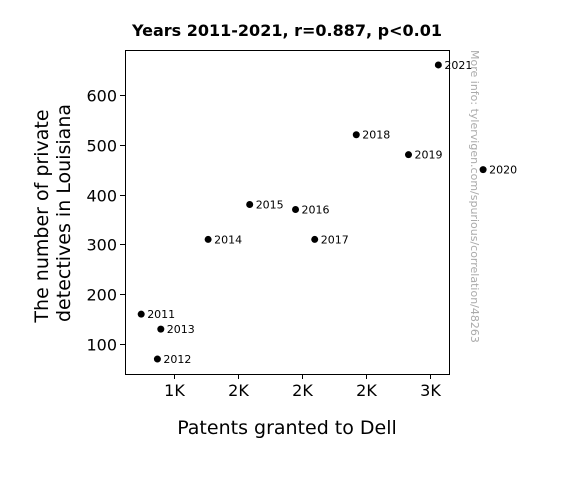 This screenshot has height=500, width=575. I want to click on x-axis: 1K 2K 2K 2K 3K, so click(302, 387).